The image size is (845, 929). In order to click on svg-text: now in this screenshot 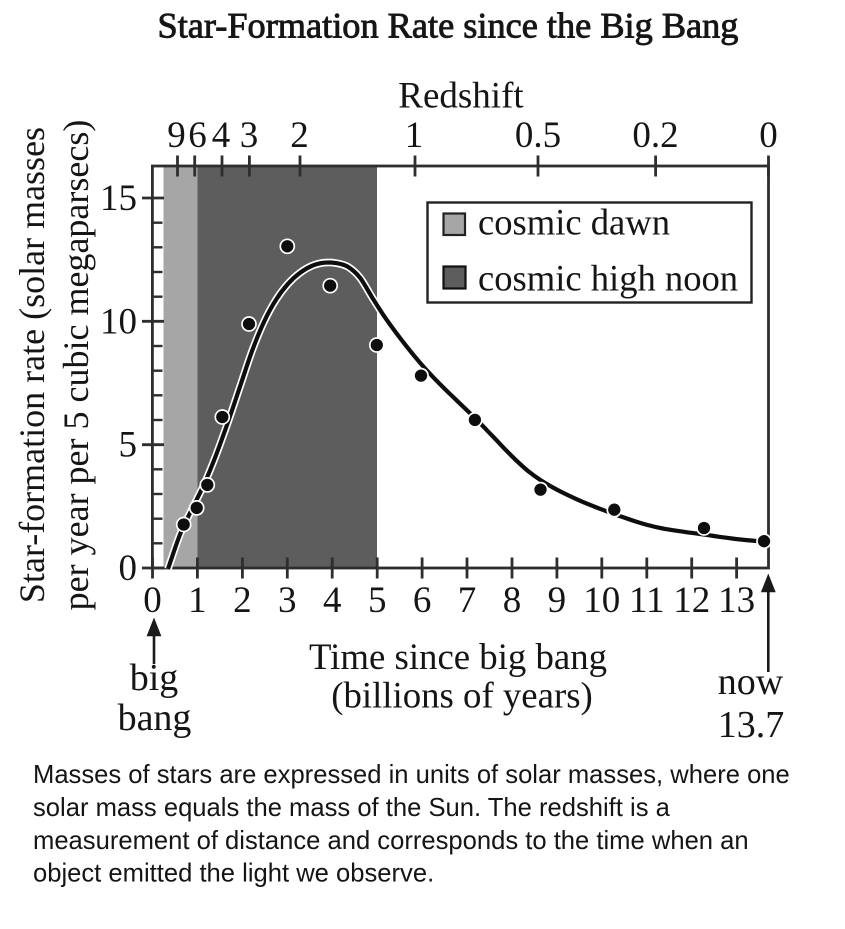, I will do `click(751, 682)`.